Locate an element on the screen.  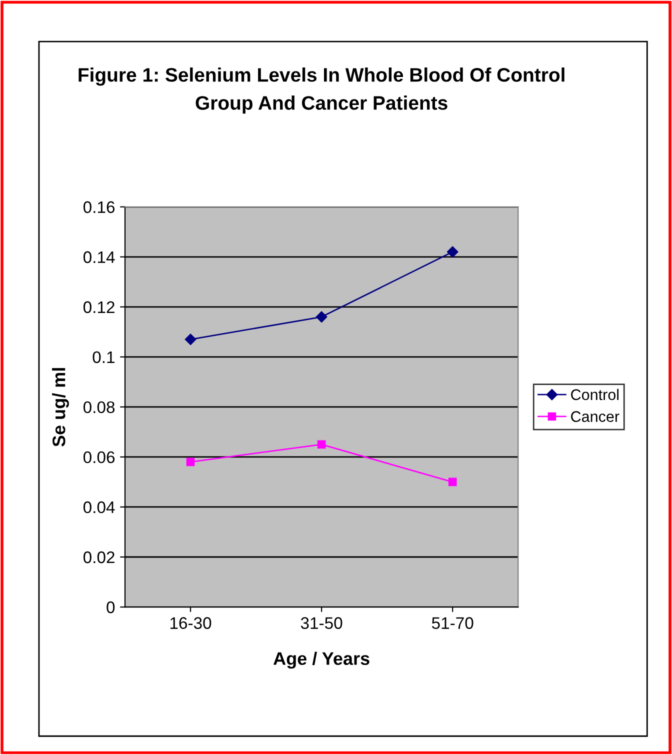
y-tick-label: 0.02 is located at coordinates (98, 557).